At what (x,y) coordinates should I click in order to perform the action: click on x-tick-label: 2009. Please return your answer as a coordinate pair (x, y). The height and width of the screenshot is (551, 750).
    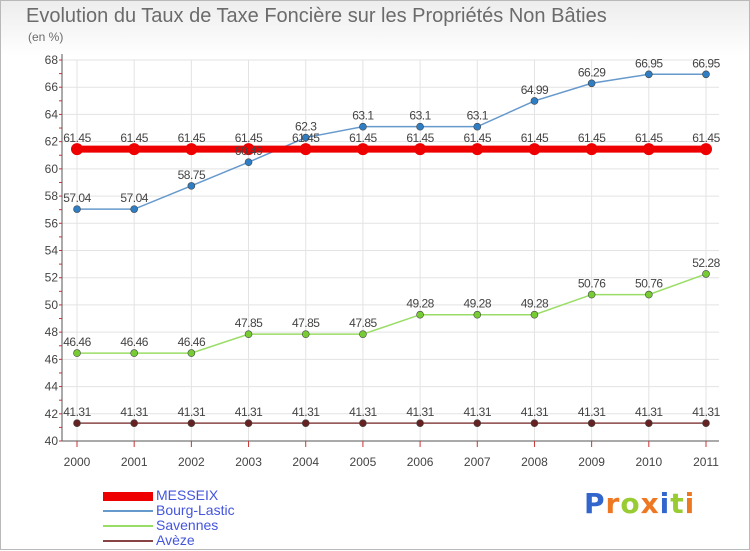
    Looking at the image, I should click on (591, 462).